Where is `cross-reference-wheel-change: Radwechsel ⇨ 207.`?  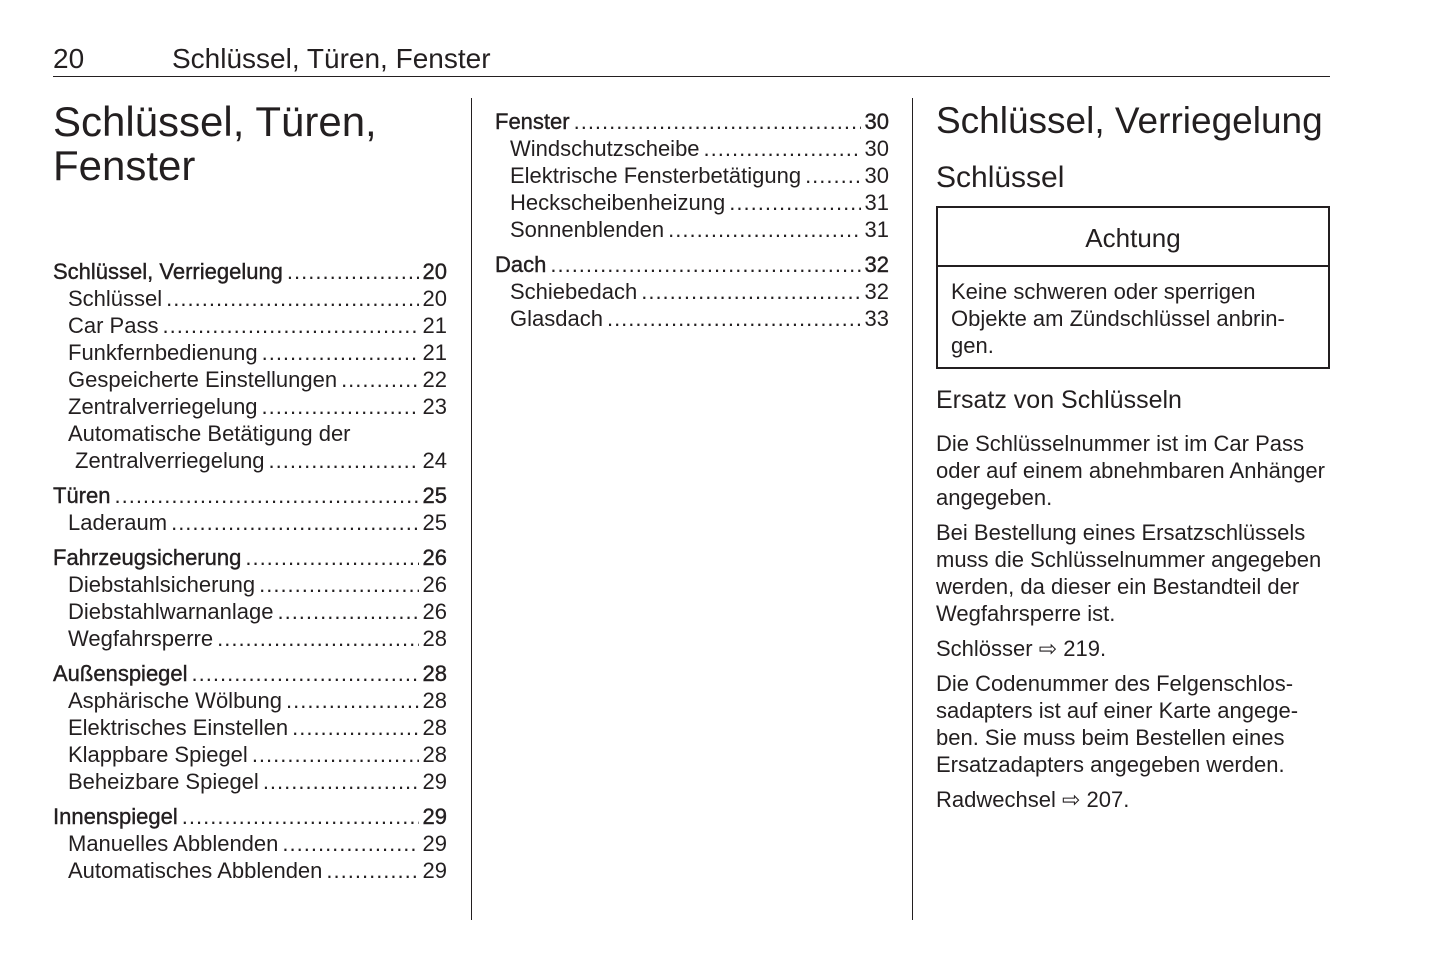 cross-reference-wheel-change: Radwechsel ⇨ 207. is located at coordinates (1033, 799).